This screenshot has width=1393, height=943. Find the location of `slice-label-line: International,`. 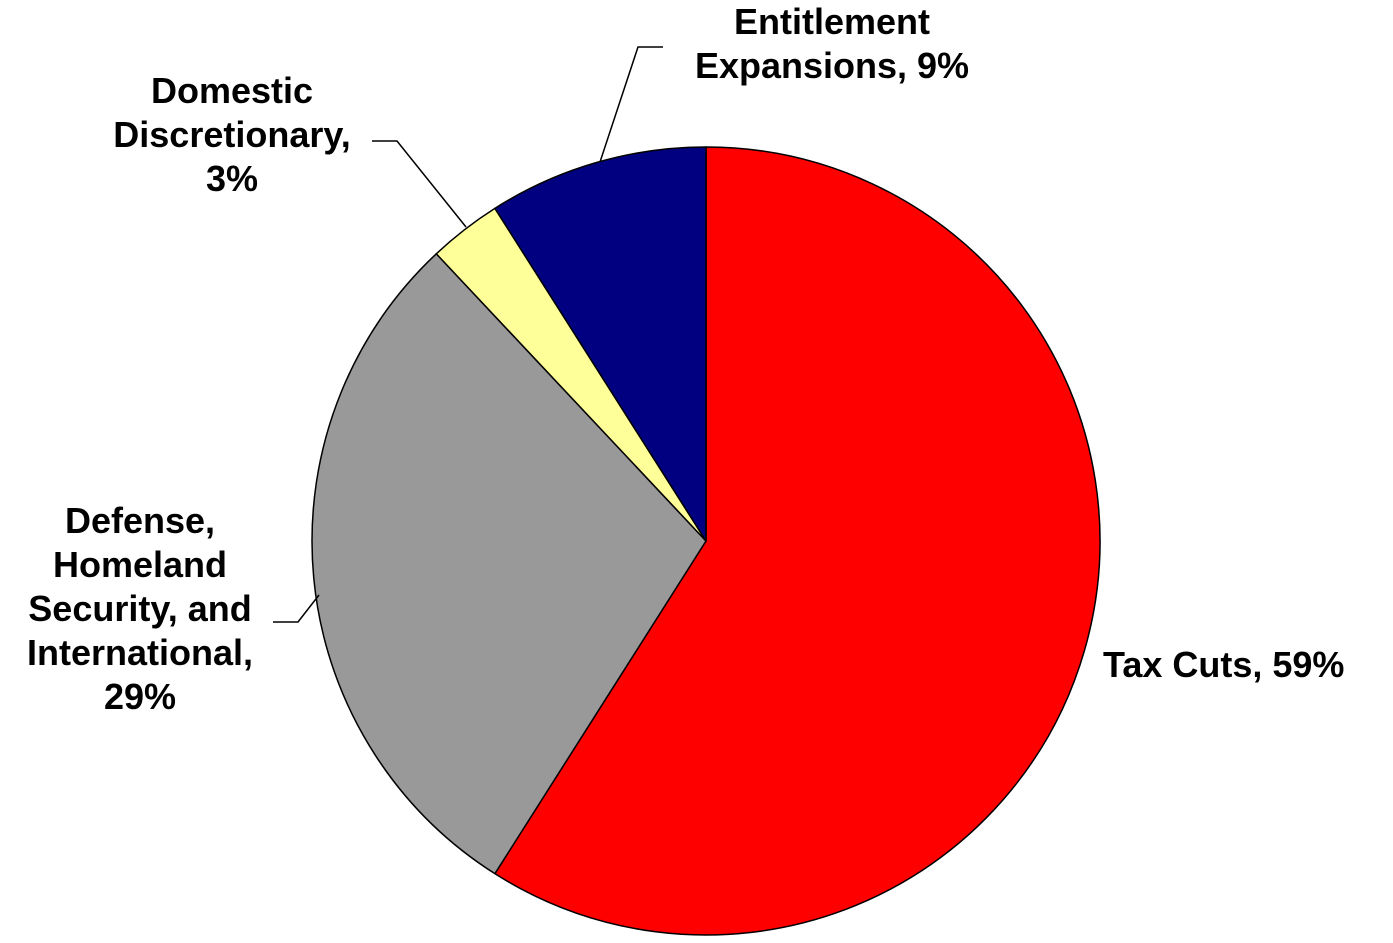

slice-label-line: International, is located at coordinates (140, 652).